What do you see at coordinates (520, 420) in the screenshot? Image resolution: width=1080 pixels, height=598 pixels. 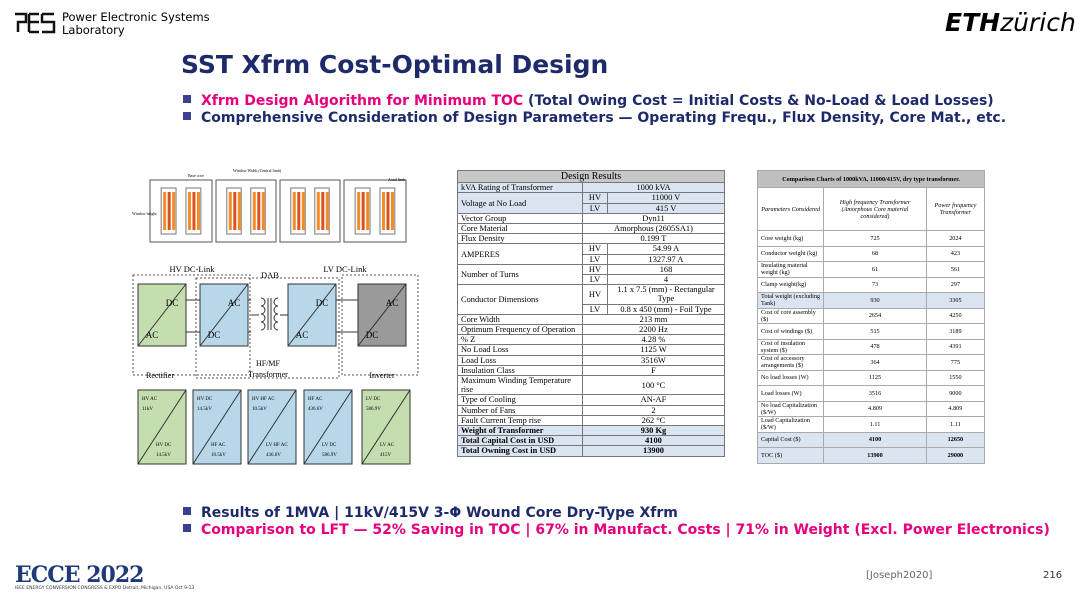 I see `row-label: Fault Current Temp rise` at bounding box center [520, 420].